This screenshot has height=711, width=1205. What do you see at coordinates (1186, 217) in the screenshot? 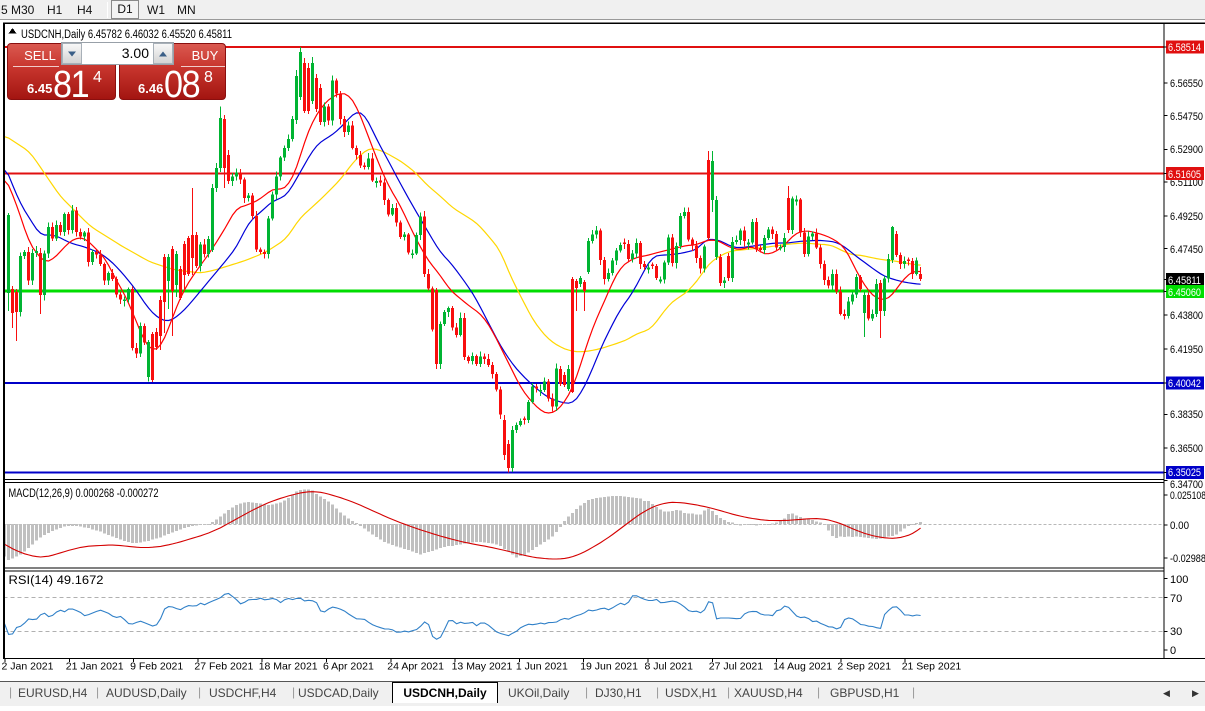
I see `svg-text: 6.49250` at bounding box center [1186, 217].